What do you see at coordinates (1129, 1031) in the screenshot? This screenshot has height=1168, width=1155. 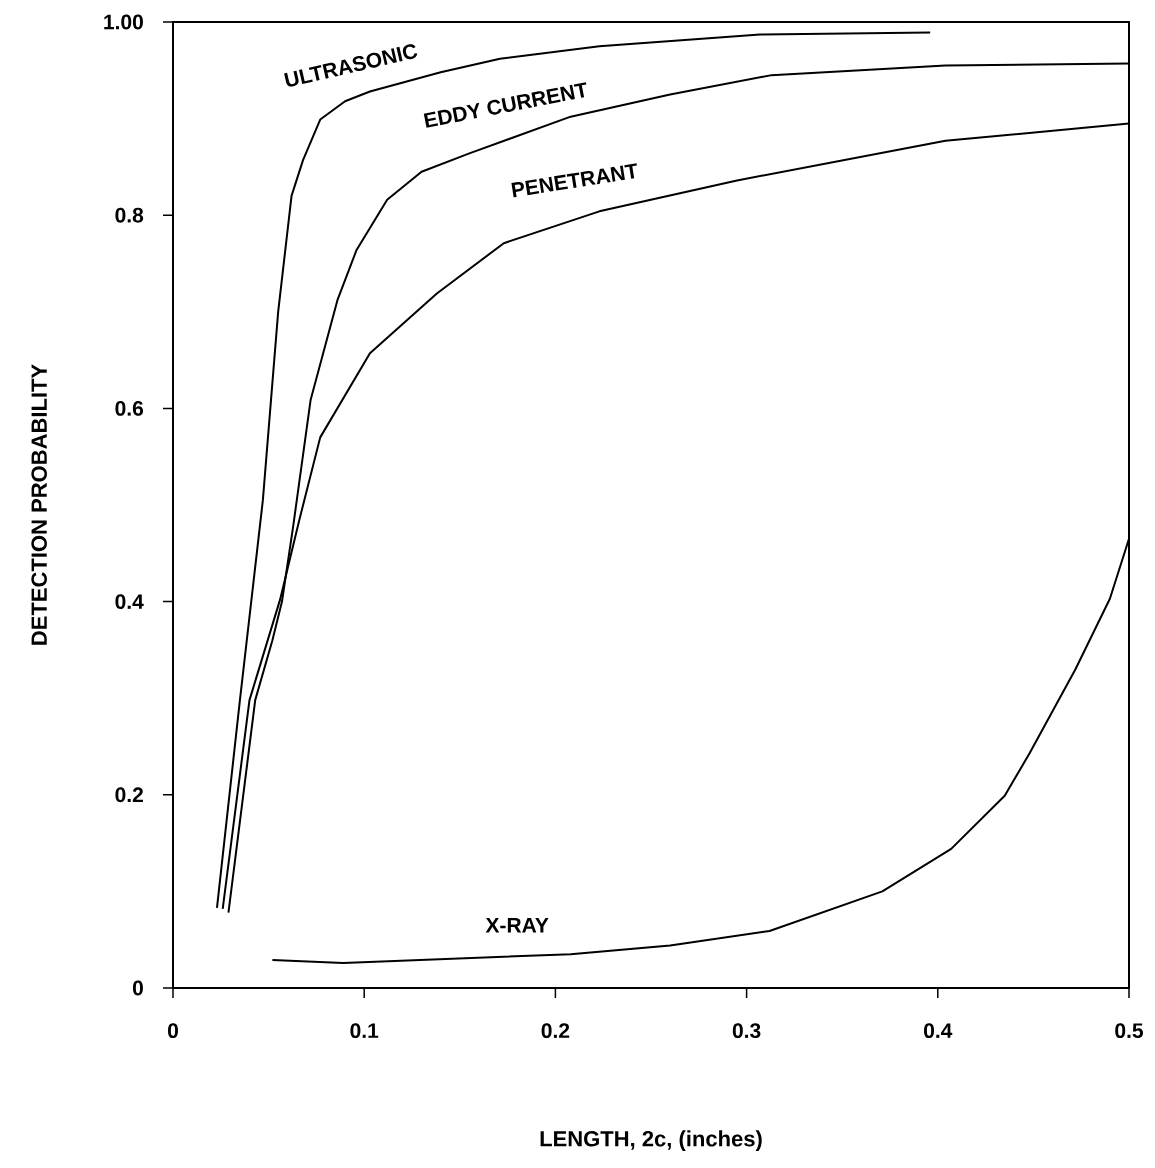 I see `x-tick-label: 0.5` at bounding box center [1129, 1031].